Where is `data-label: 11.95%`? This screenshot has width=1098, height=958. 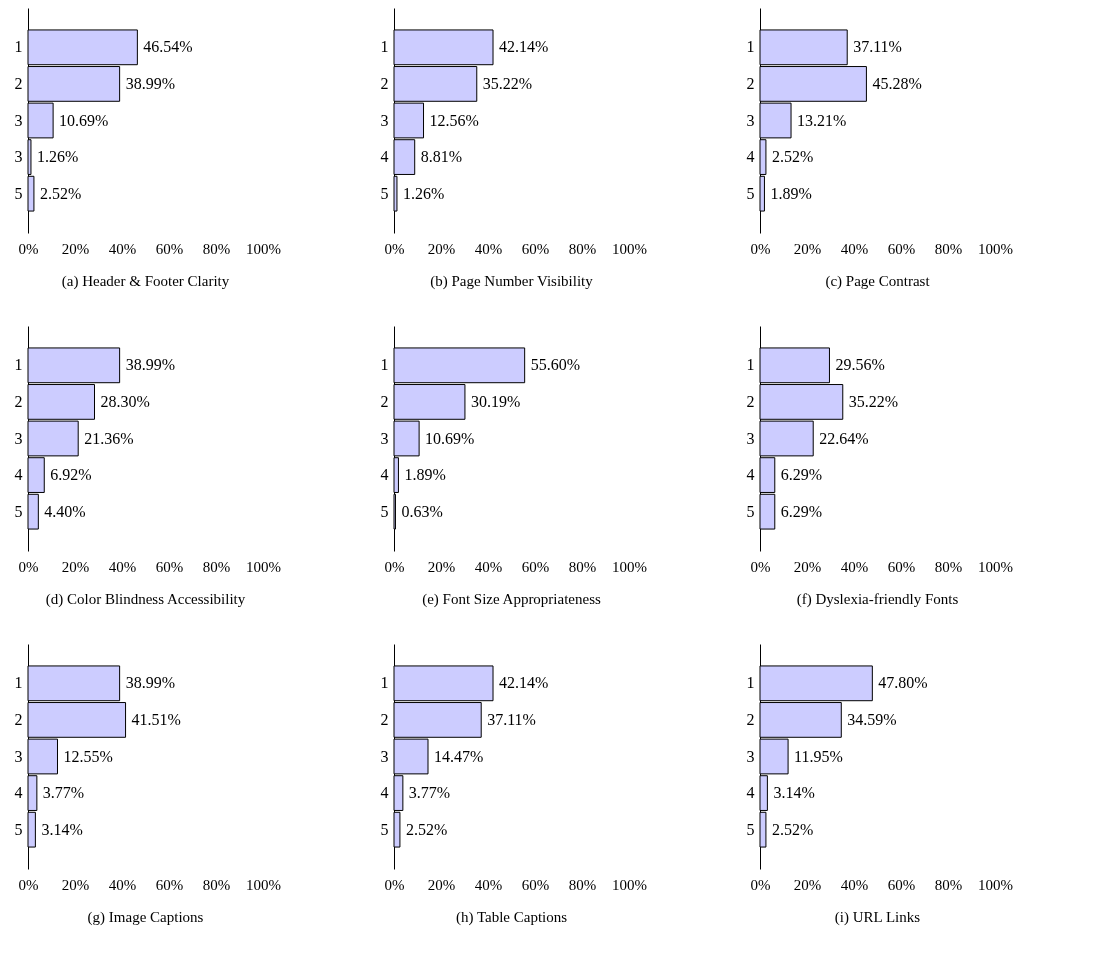 data-label: 11.95% is located at coordinates (818, 756).